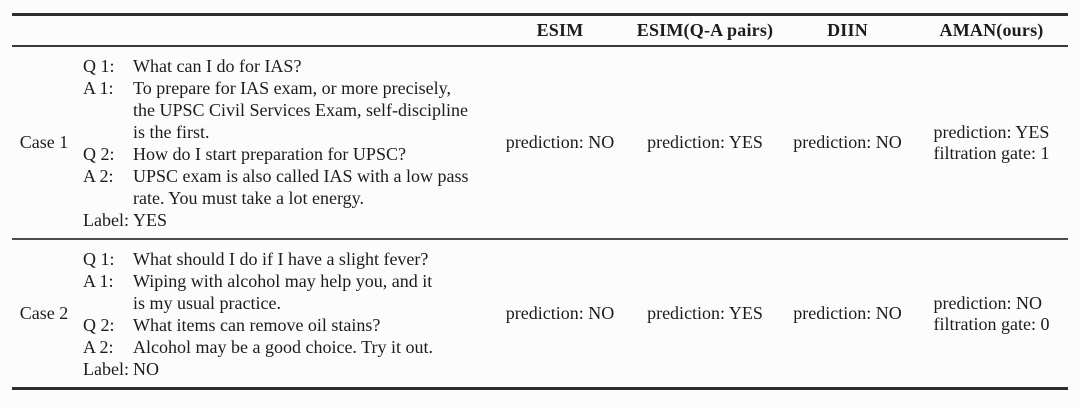 This screenshot has width=1080, height=407. I want to click on qa-line-gold-label: Label: YES, so click(284, 220).